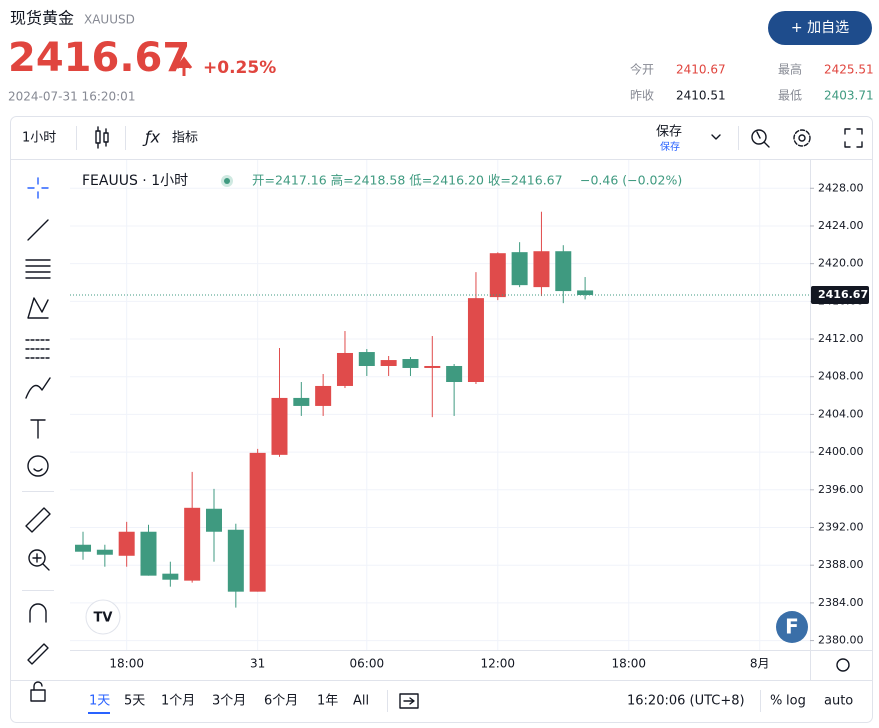 Image resolution: width=879 pixels, height=728 pixels. What do you see at coordinates (227, 181) in the screenshot?
I see `status-dot` at bounding box center [227, 181].